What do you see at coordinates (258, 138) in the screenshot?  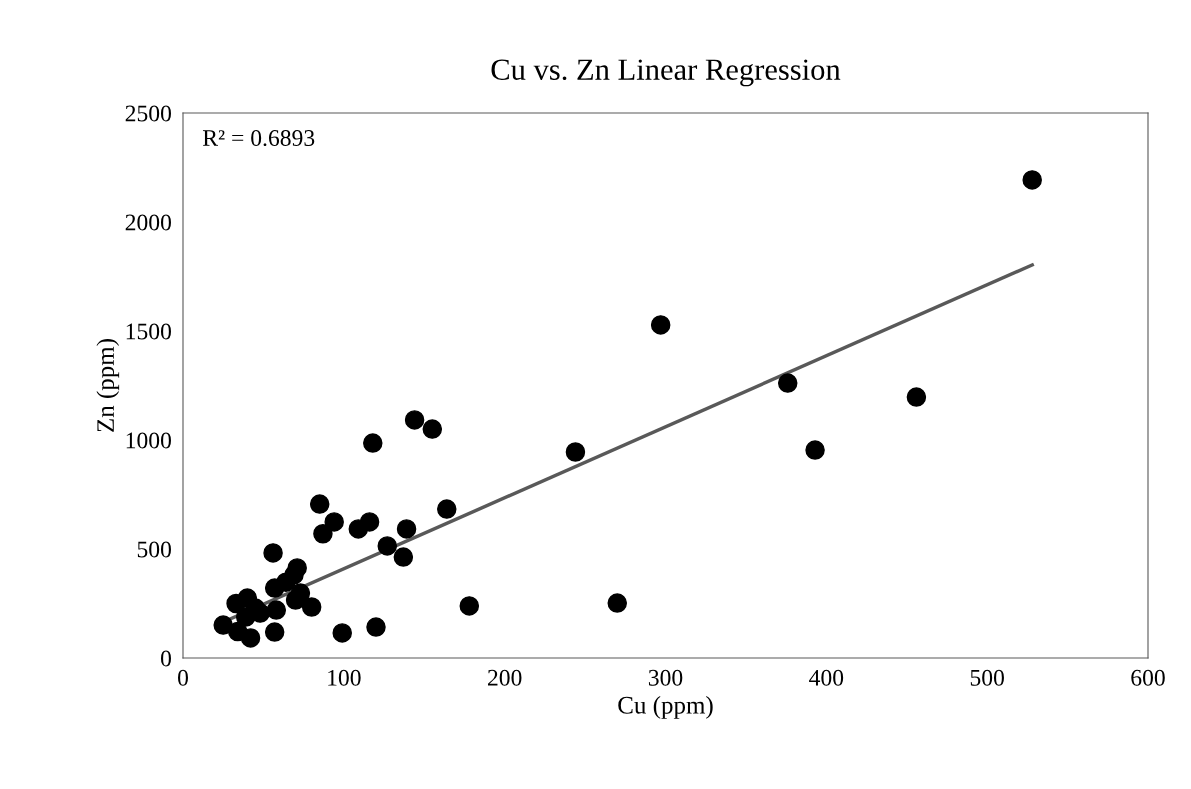 I see `annotation: R² = 0.6893` at bounding box center [258, 138].